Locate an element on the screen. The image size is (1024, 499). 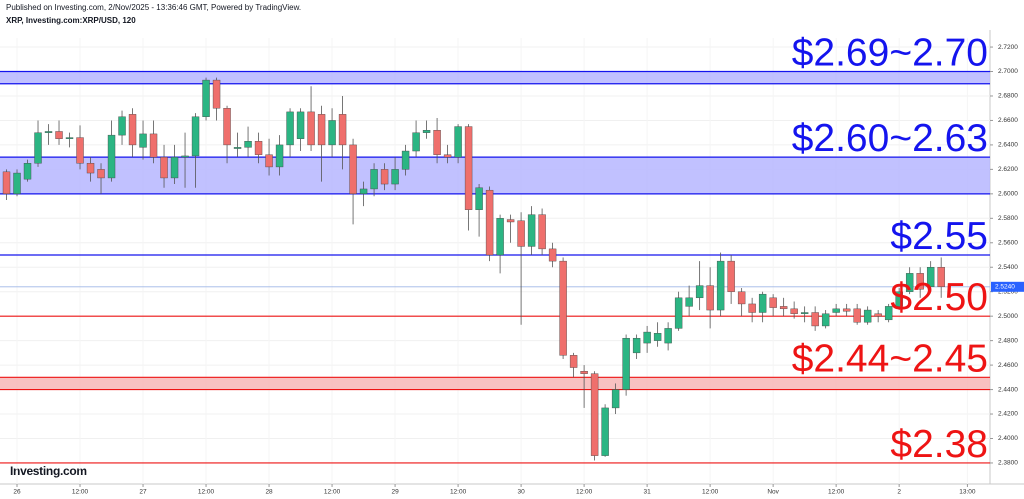
y-tick-label: 2.4400 is located at coordinates (1008, 389).